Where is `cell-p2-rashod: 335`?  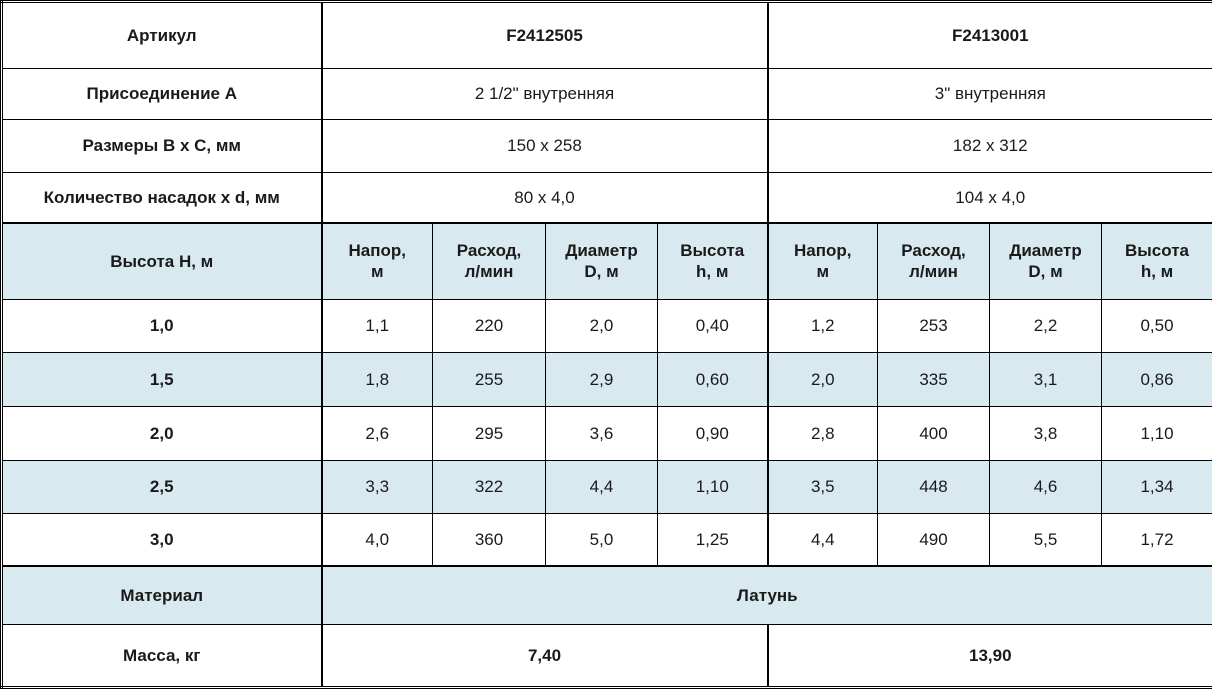
cell-p2-rashod: 335 is located at coordinates (934, 379).